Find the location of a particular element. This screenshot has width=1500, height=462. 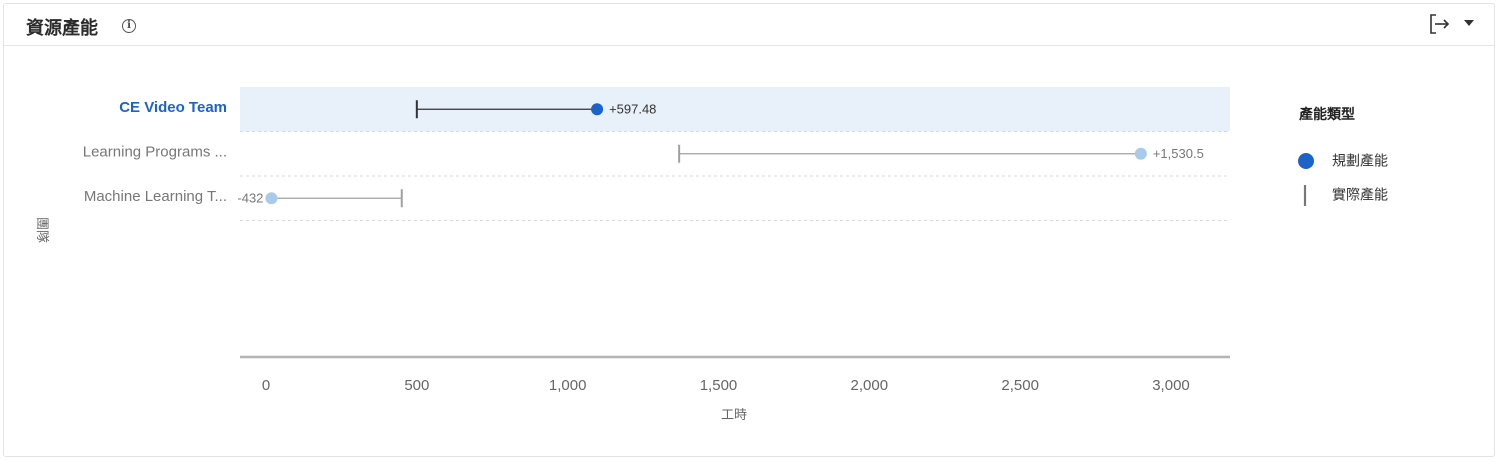

y-axis-title: 團隊 is located at coordinates (42, 230).